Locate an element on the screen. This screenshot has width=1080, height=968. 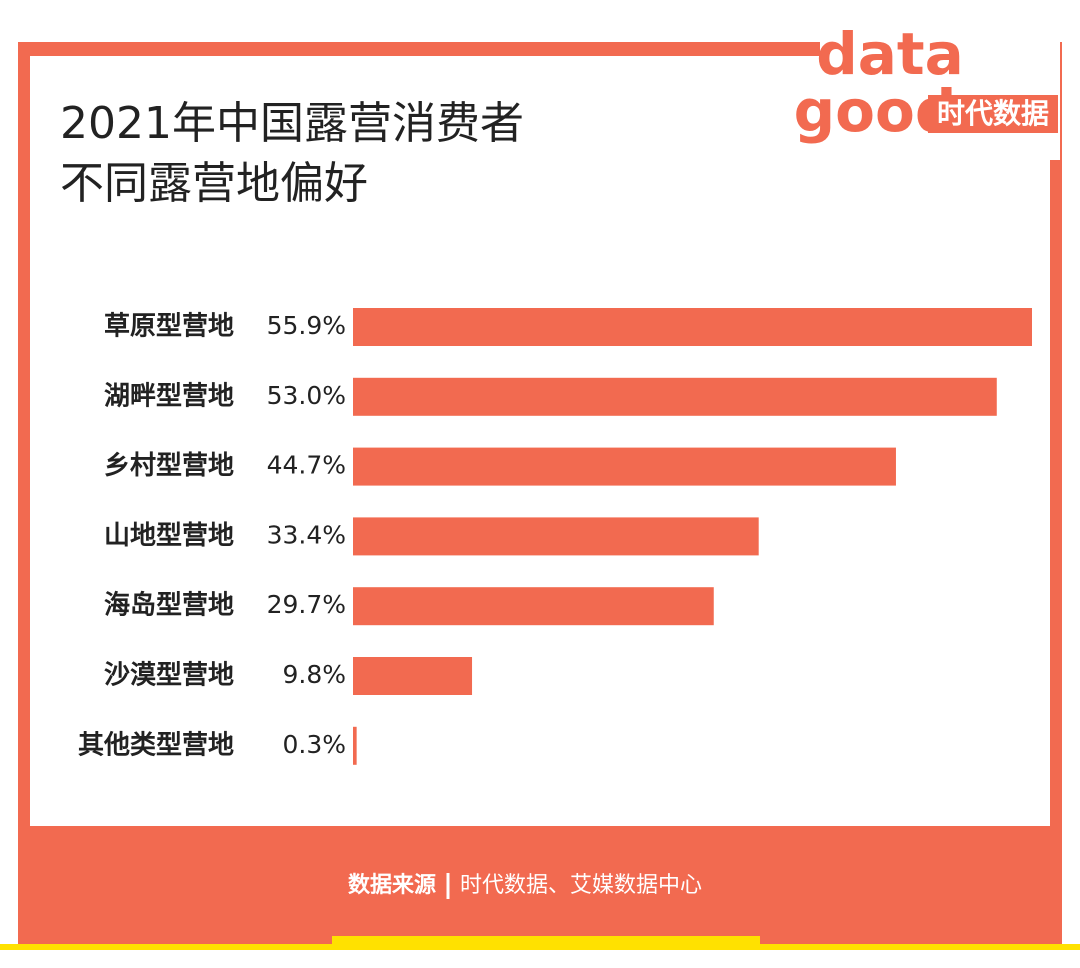
logo-box is located at coordinates (993, 114).